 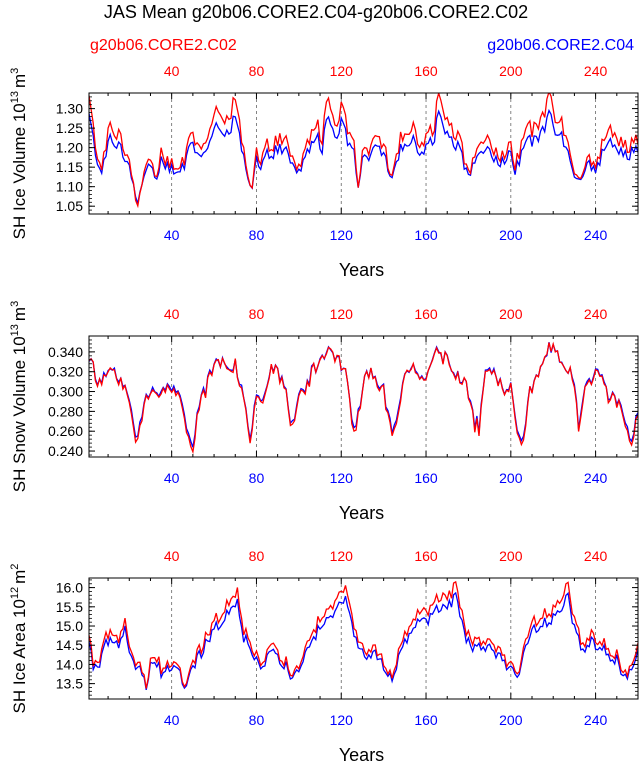 What do you see at coordinates (65, 411) in the screenshot?
I see `y-tick-label: 0.280` at bounding box center [65, 411].